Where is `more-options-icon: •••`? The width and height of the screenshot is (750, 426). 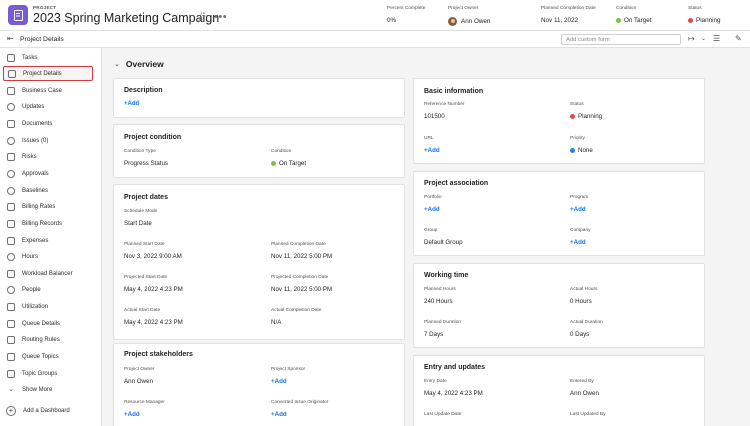 more-options-icon: ••• is located at coordinates (221, 17).